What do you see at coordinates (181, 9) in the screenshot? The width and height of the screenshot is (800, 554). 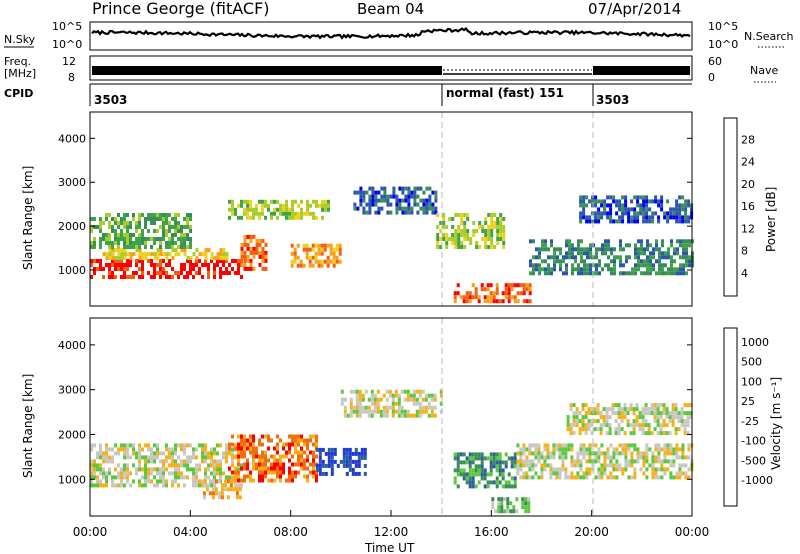 I see `site-title: Prince George (fitACF)` at bounding box center [181, 9].